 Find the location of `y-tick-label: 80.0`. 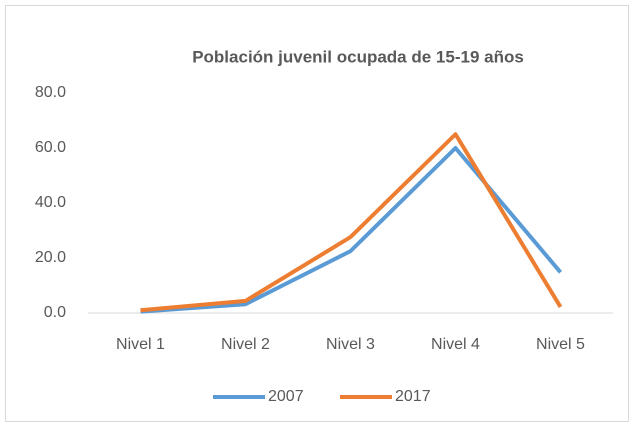

y-tick-label: 80.0 is located at coordinates (50, 92).